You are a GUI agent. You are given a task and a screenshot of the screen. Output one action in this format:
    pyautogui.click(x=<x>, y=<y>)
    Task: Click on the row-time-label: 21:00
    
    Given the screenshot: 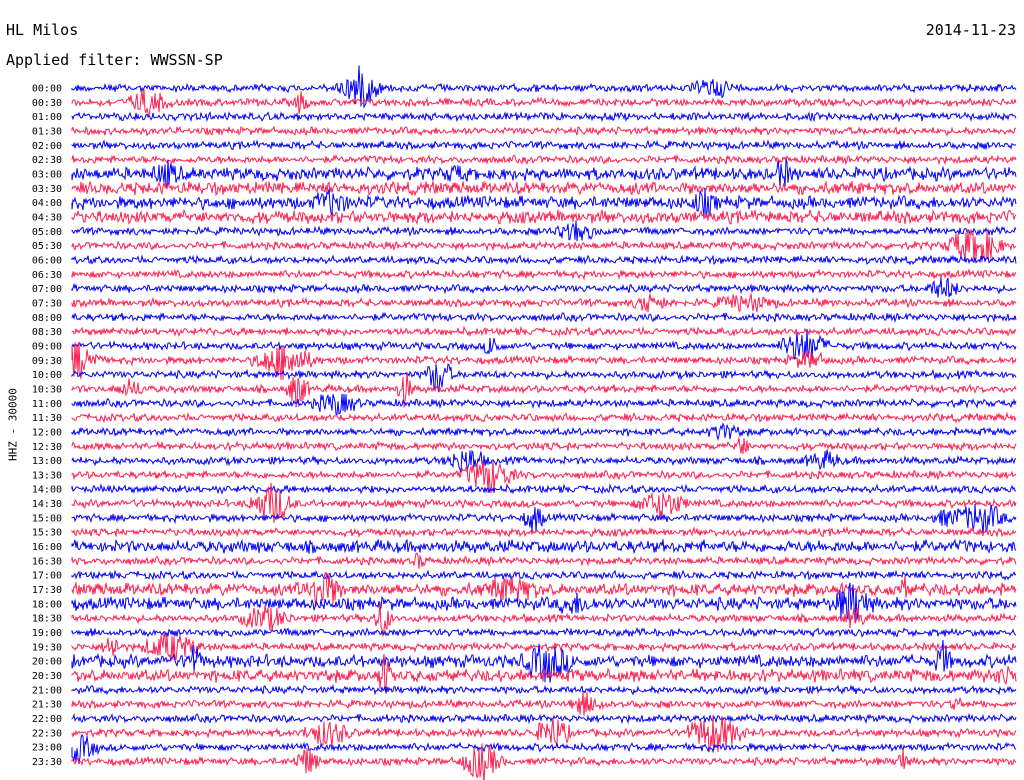 What is the action you would take?
    pyautogui.click(x=47, y=690)
    